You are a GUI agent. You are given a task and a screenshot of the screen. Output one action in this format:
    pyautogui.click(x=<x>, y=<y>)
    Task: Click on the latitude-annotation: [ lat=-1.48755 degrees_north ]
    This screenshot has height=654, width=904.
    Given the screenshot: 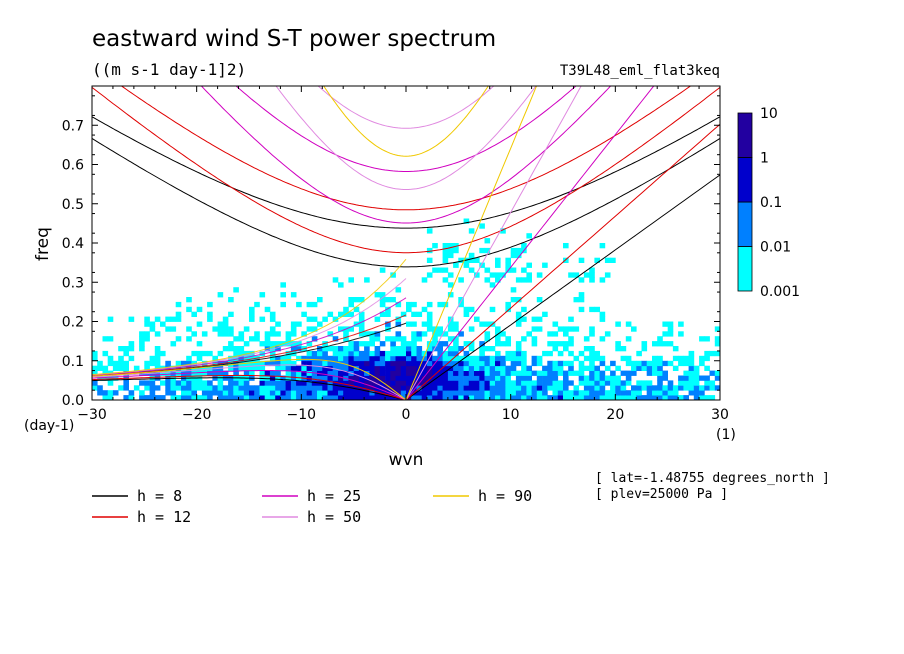 What is the action you would take?
    pyautogui.click(x=712, y=478)
    